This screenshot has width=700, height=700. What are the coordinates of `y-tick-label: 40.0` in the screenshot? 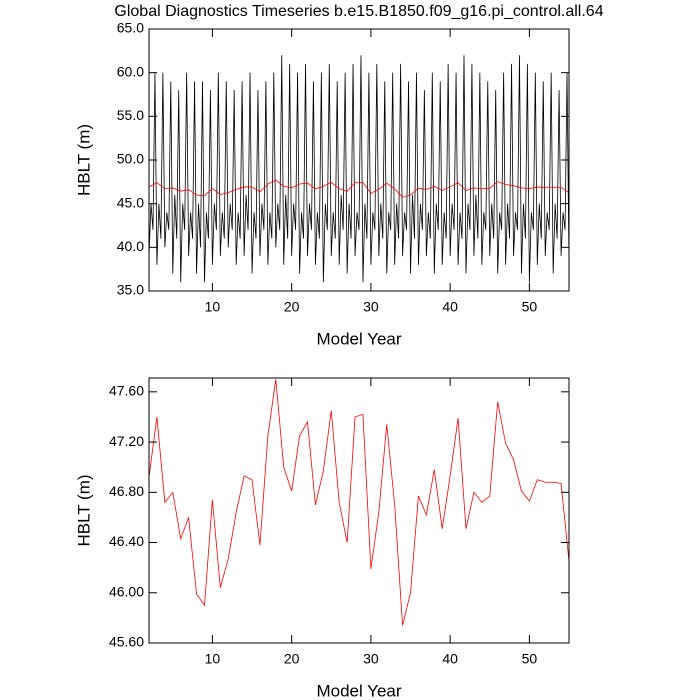 It's located at (130, 246).